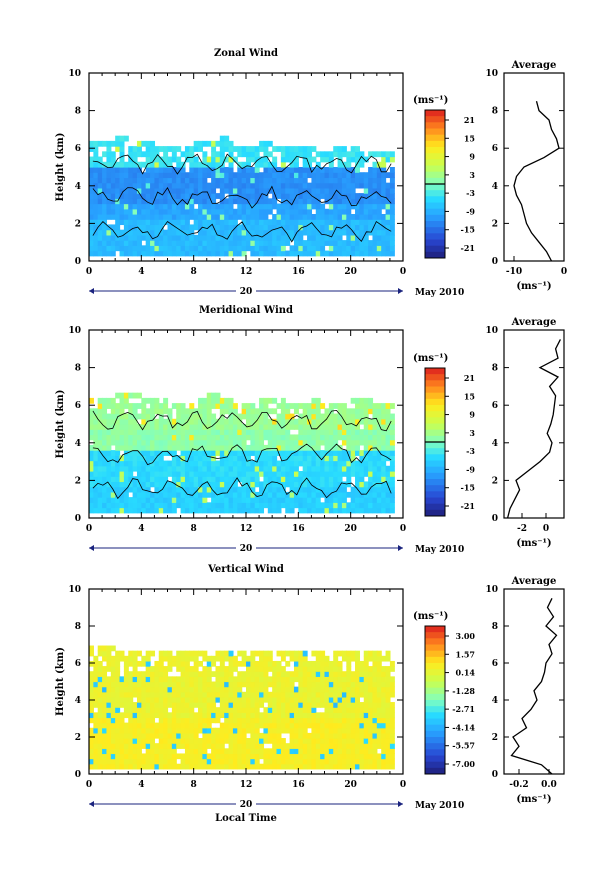  I want to click on colorbar-tick-label: -21, so click(468, 248).